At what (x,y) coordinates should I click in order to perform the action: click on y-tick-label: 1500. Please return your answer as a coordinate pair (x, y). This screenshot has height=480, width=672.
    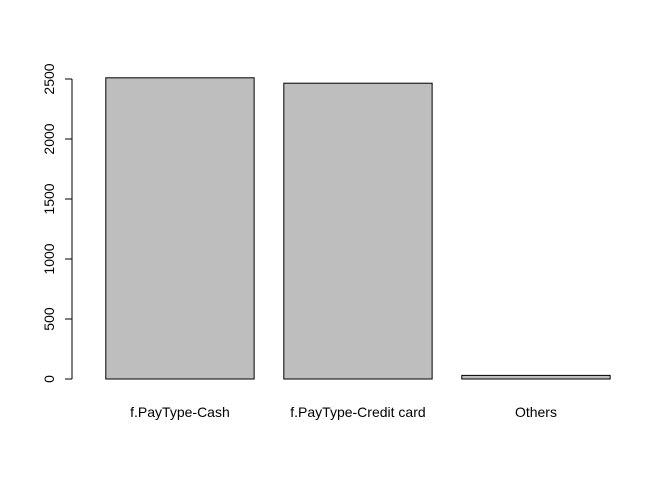
    Looking at the image, I should click on (49, 198).